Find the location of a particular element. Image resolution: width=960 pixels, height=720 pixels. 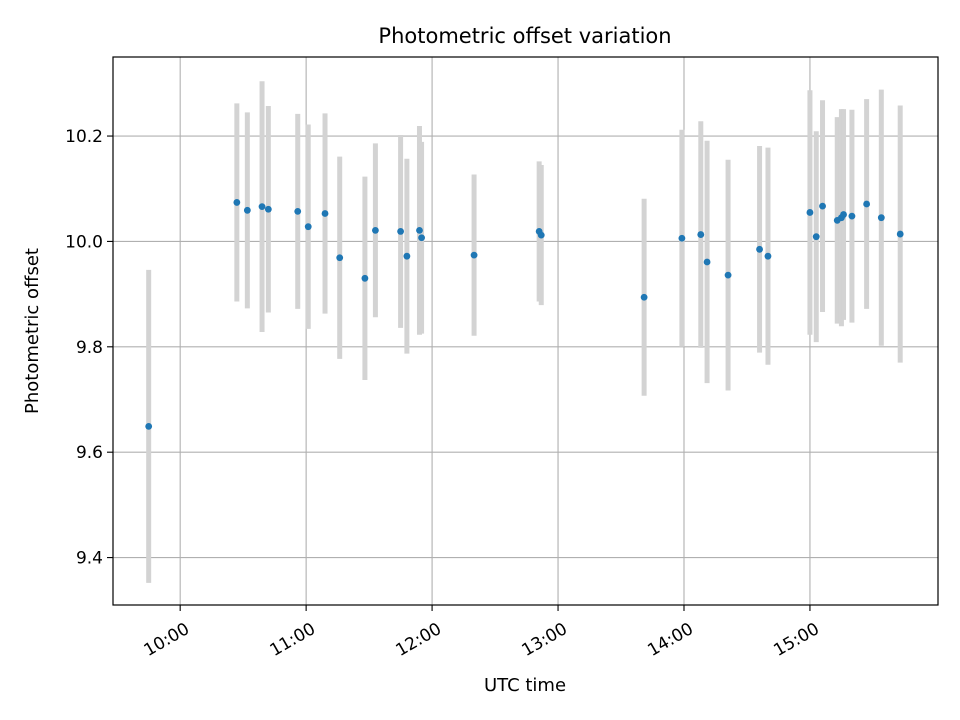

y-tick-label: 9.8 is located at coordinates (89, 348).